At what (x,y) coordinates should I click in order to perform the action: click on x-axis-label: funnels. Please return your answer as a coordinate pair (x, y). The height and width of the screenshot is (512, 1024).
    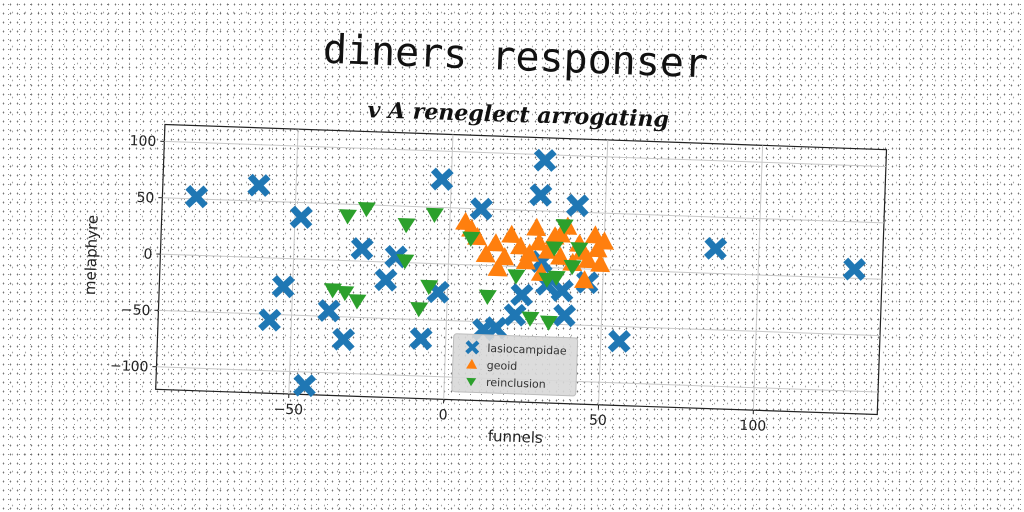
    Looking at the image, I should click on (515, 437).